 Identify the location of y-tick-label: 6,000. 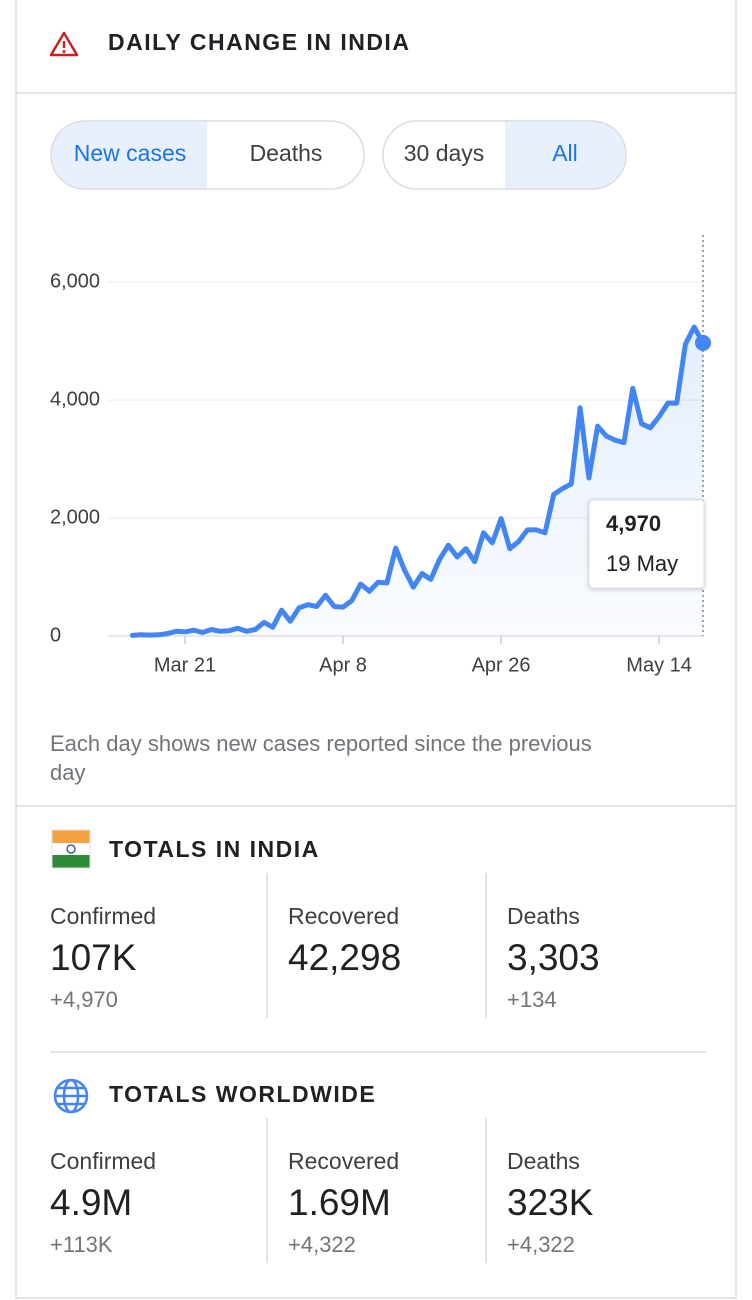
(75, 281).